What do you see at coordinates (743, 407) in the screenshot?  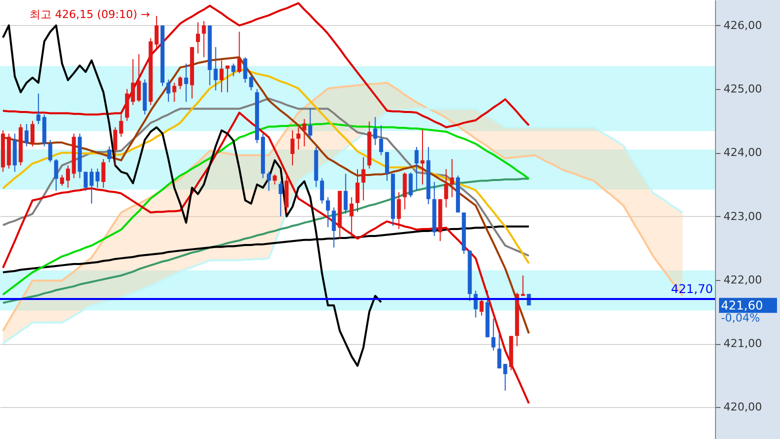 I see `y-tick-label: 420,00` at bounding box center [743, 407].